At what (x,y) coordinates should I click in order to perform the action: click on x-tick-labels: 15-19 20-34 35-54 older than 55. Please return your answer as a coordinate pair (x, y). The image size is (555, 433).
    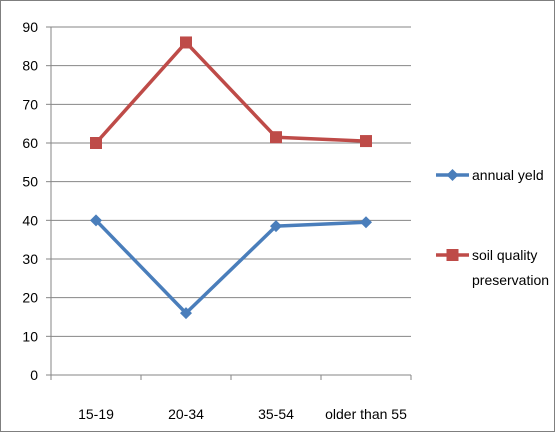
    Looking at the image, I should click on (242, 414).